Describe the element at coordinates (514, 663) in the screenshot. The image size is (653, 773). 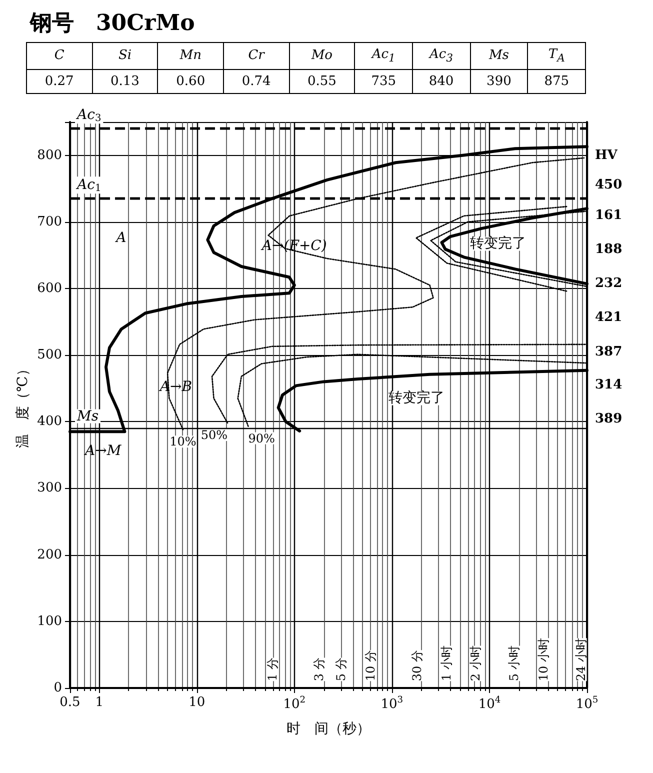
I see `annotation: 5 小时` at that location.